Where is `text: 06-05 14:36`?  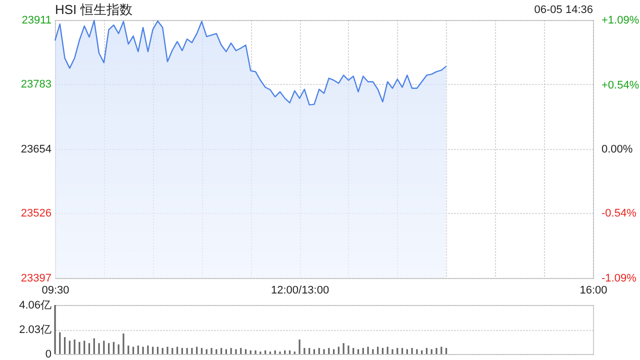
text: 06-05 14:36 is located at coordinates (563, 10).